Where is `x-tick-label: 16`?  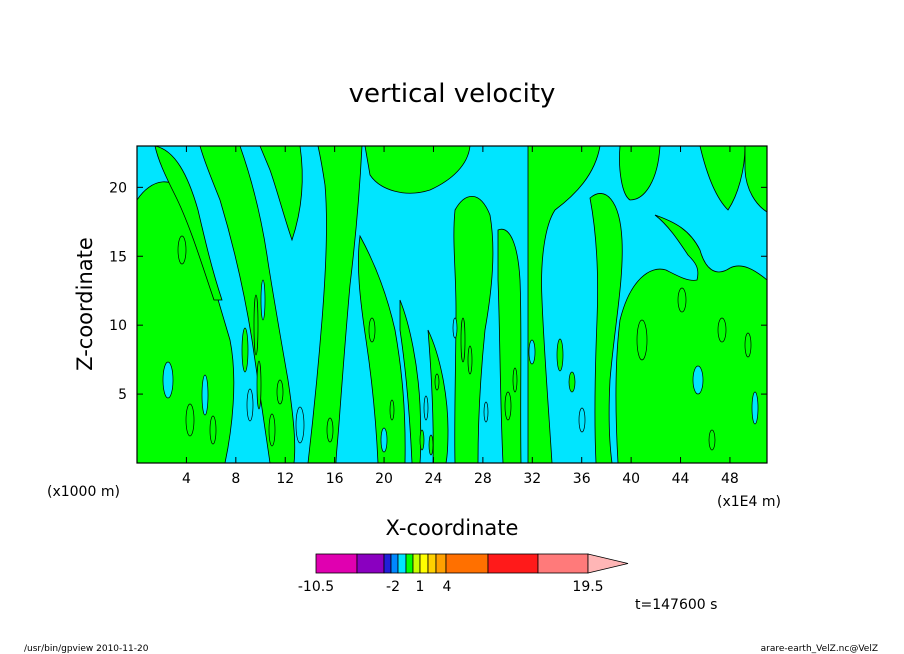
x-tick-label: 16 is located at coordinates (335, 479).